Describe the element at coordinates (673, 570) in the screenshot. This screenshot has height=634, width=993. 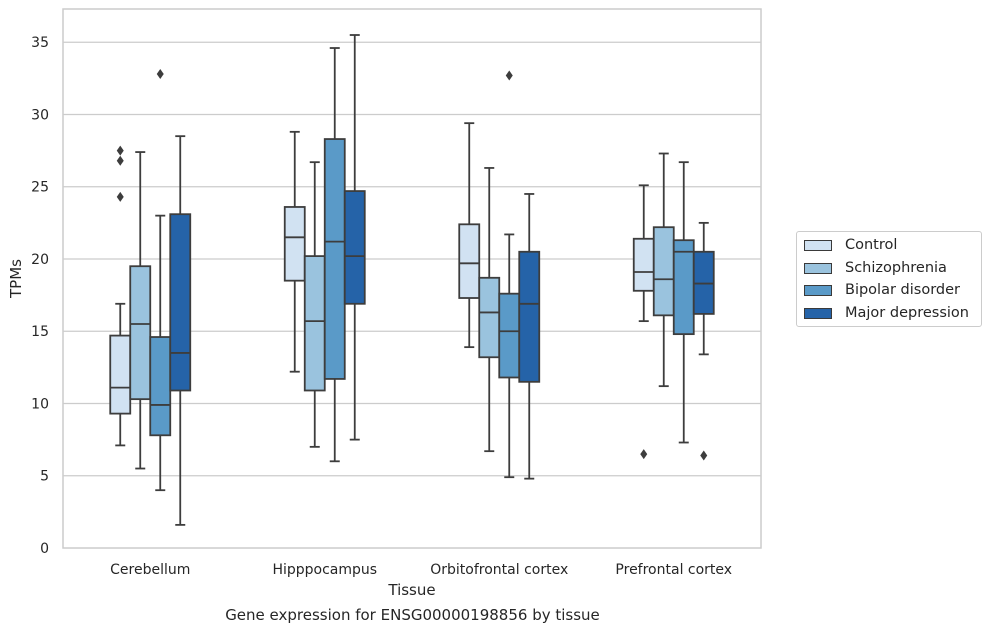
I see `x-tick-label: Prefrontal cortex` at that location.